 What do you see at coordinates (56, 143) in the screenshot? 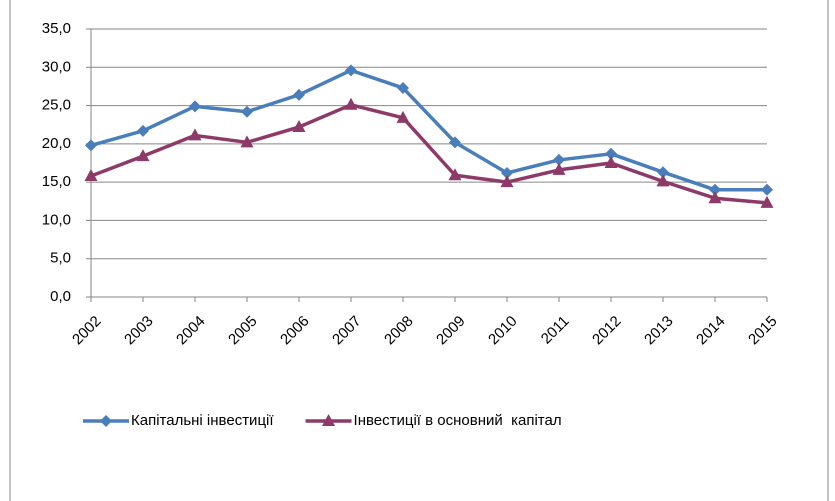
I see `y-tick-label: 20,0` at bounding box center [56, 143].